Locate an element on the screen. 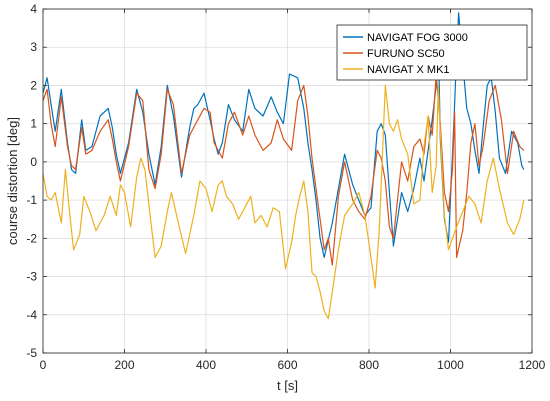  x-tick-label: 200 is located at coordinates (124, 365).